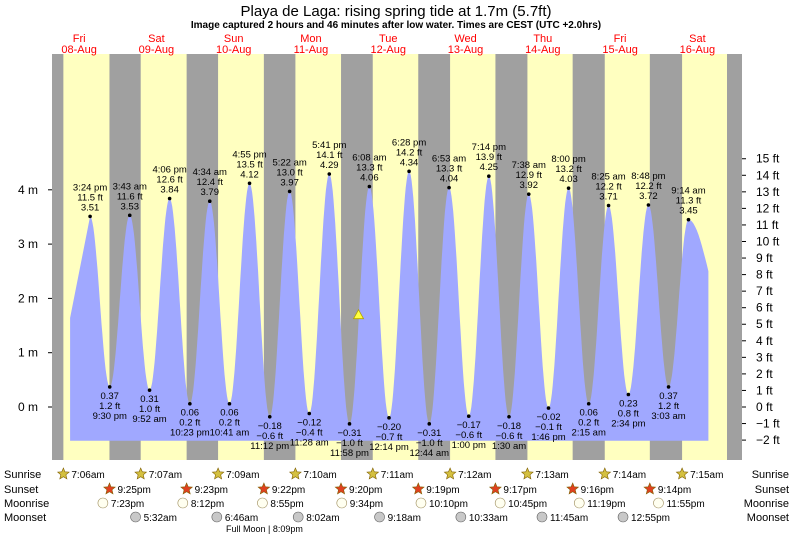 The image size is (793, 538). I want to click on y-left-tick-label: 1 m, so click(28, 353).